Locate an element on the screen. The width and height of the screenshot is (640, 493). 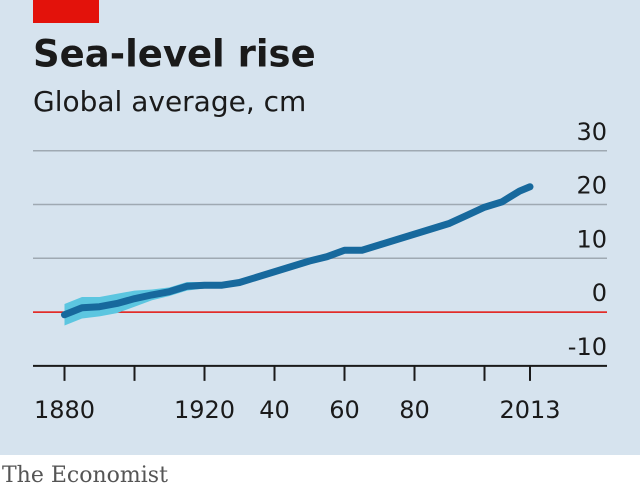
y-tick-label: 30 is located at coordinates (591, 132).